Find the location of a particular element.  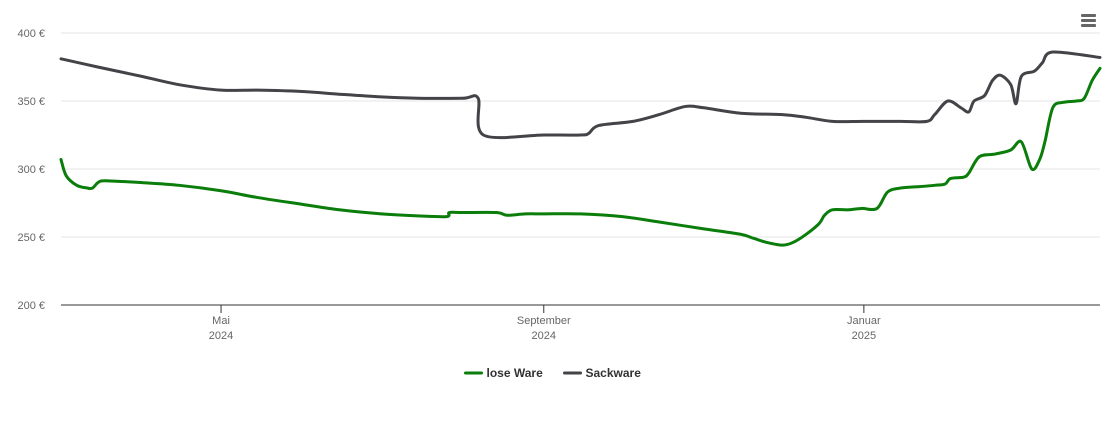

y-tick-label: 200 € is located at coordinates (31, 306).